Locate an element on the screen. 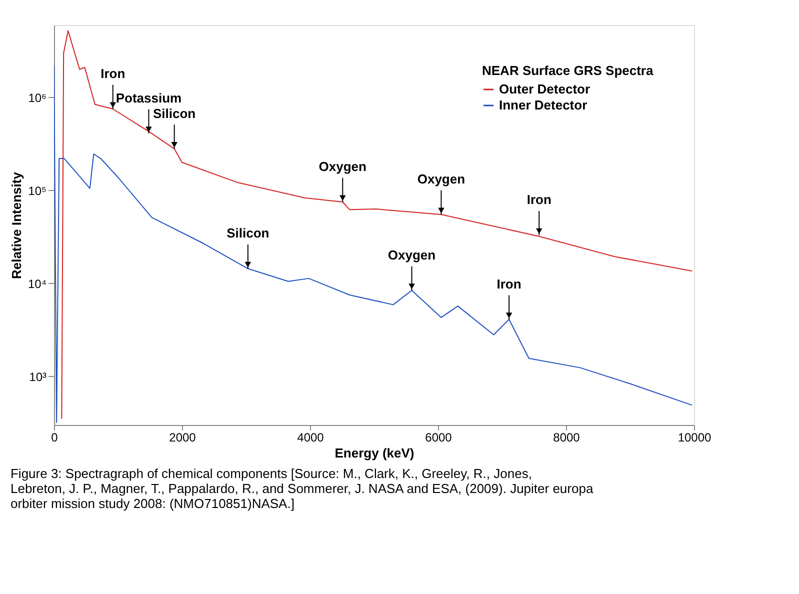 The width and height of the screenshot is (799, 594). y-axis-title: Relative Intensity is located at coordinates (16, 225).